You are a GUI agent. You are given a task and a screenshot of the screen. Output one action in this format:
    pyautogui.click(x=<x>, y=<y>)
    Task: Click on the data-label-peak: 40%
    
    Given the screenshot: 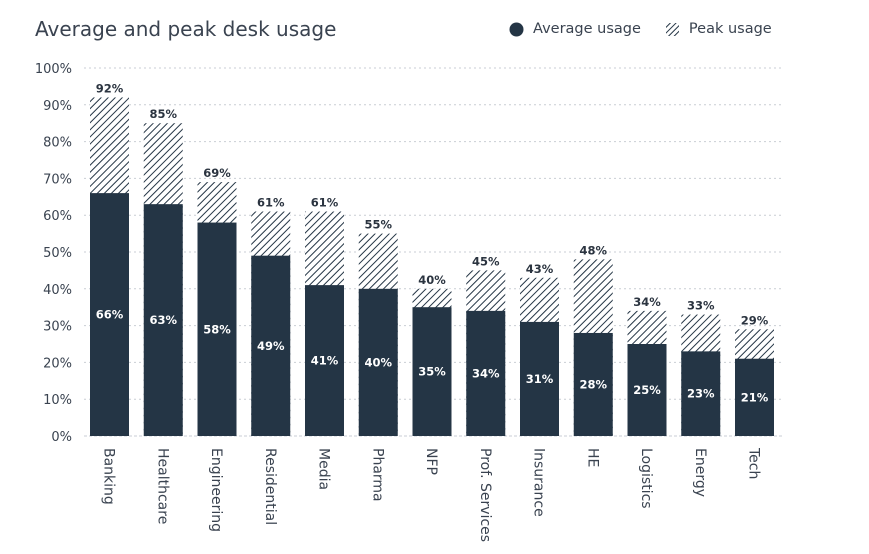 What is the action you would take?
    pyautogui.click(x=432, y=280)
    